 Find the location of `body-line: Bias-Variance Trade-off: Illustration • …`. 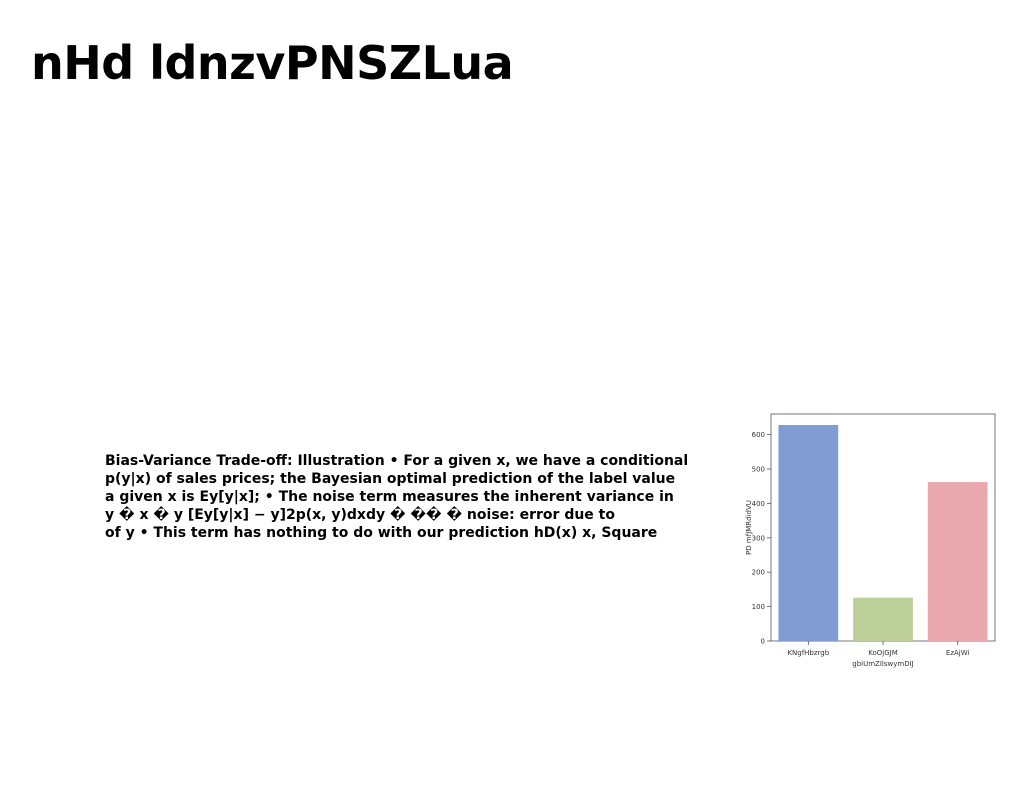

body-line: Bias-Variance Trade-off: Illustration • … is located at coordinates (397, 461).